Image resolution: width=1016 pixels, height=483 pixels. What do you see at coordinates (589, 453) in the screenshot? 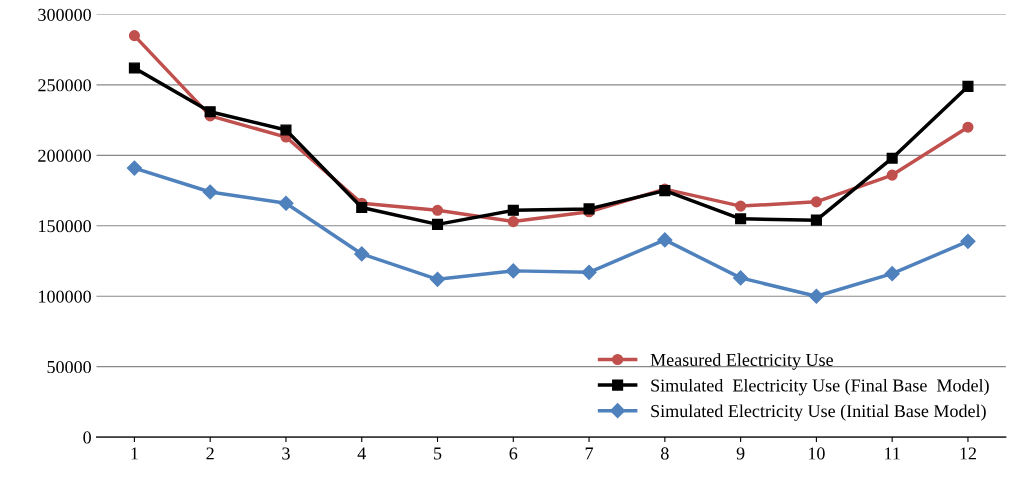
I see `x-tick-label: 7` at bounding box center [589, 453].